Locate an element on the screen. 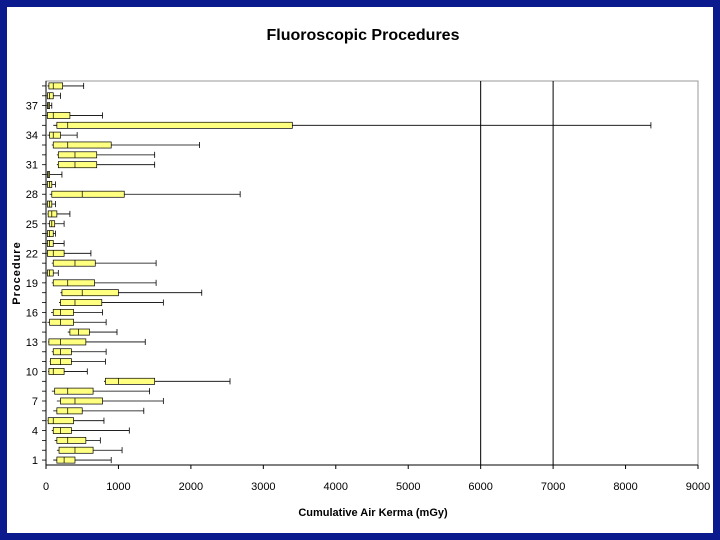 Image resolution: width=720 pixels, height=540 pixels. y-tick-label: 19 is located at coordinates (32, 284).